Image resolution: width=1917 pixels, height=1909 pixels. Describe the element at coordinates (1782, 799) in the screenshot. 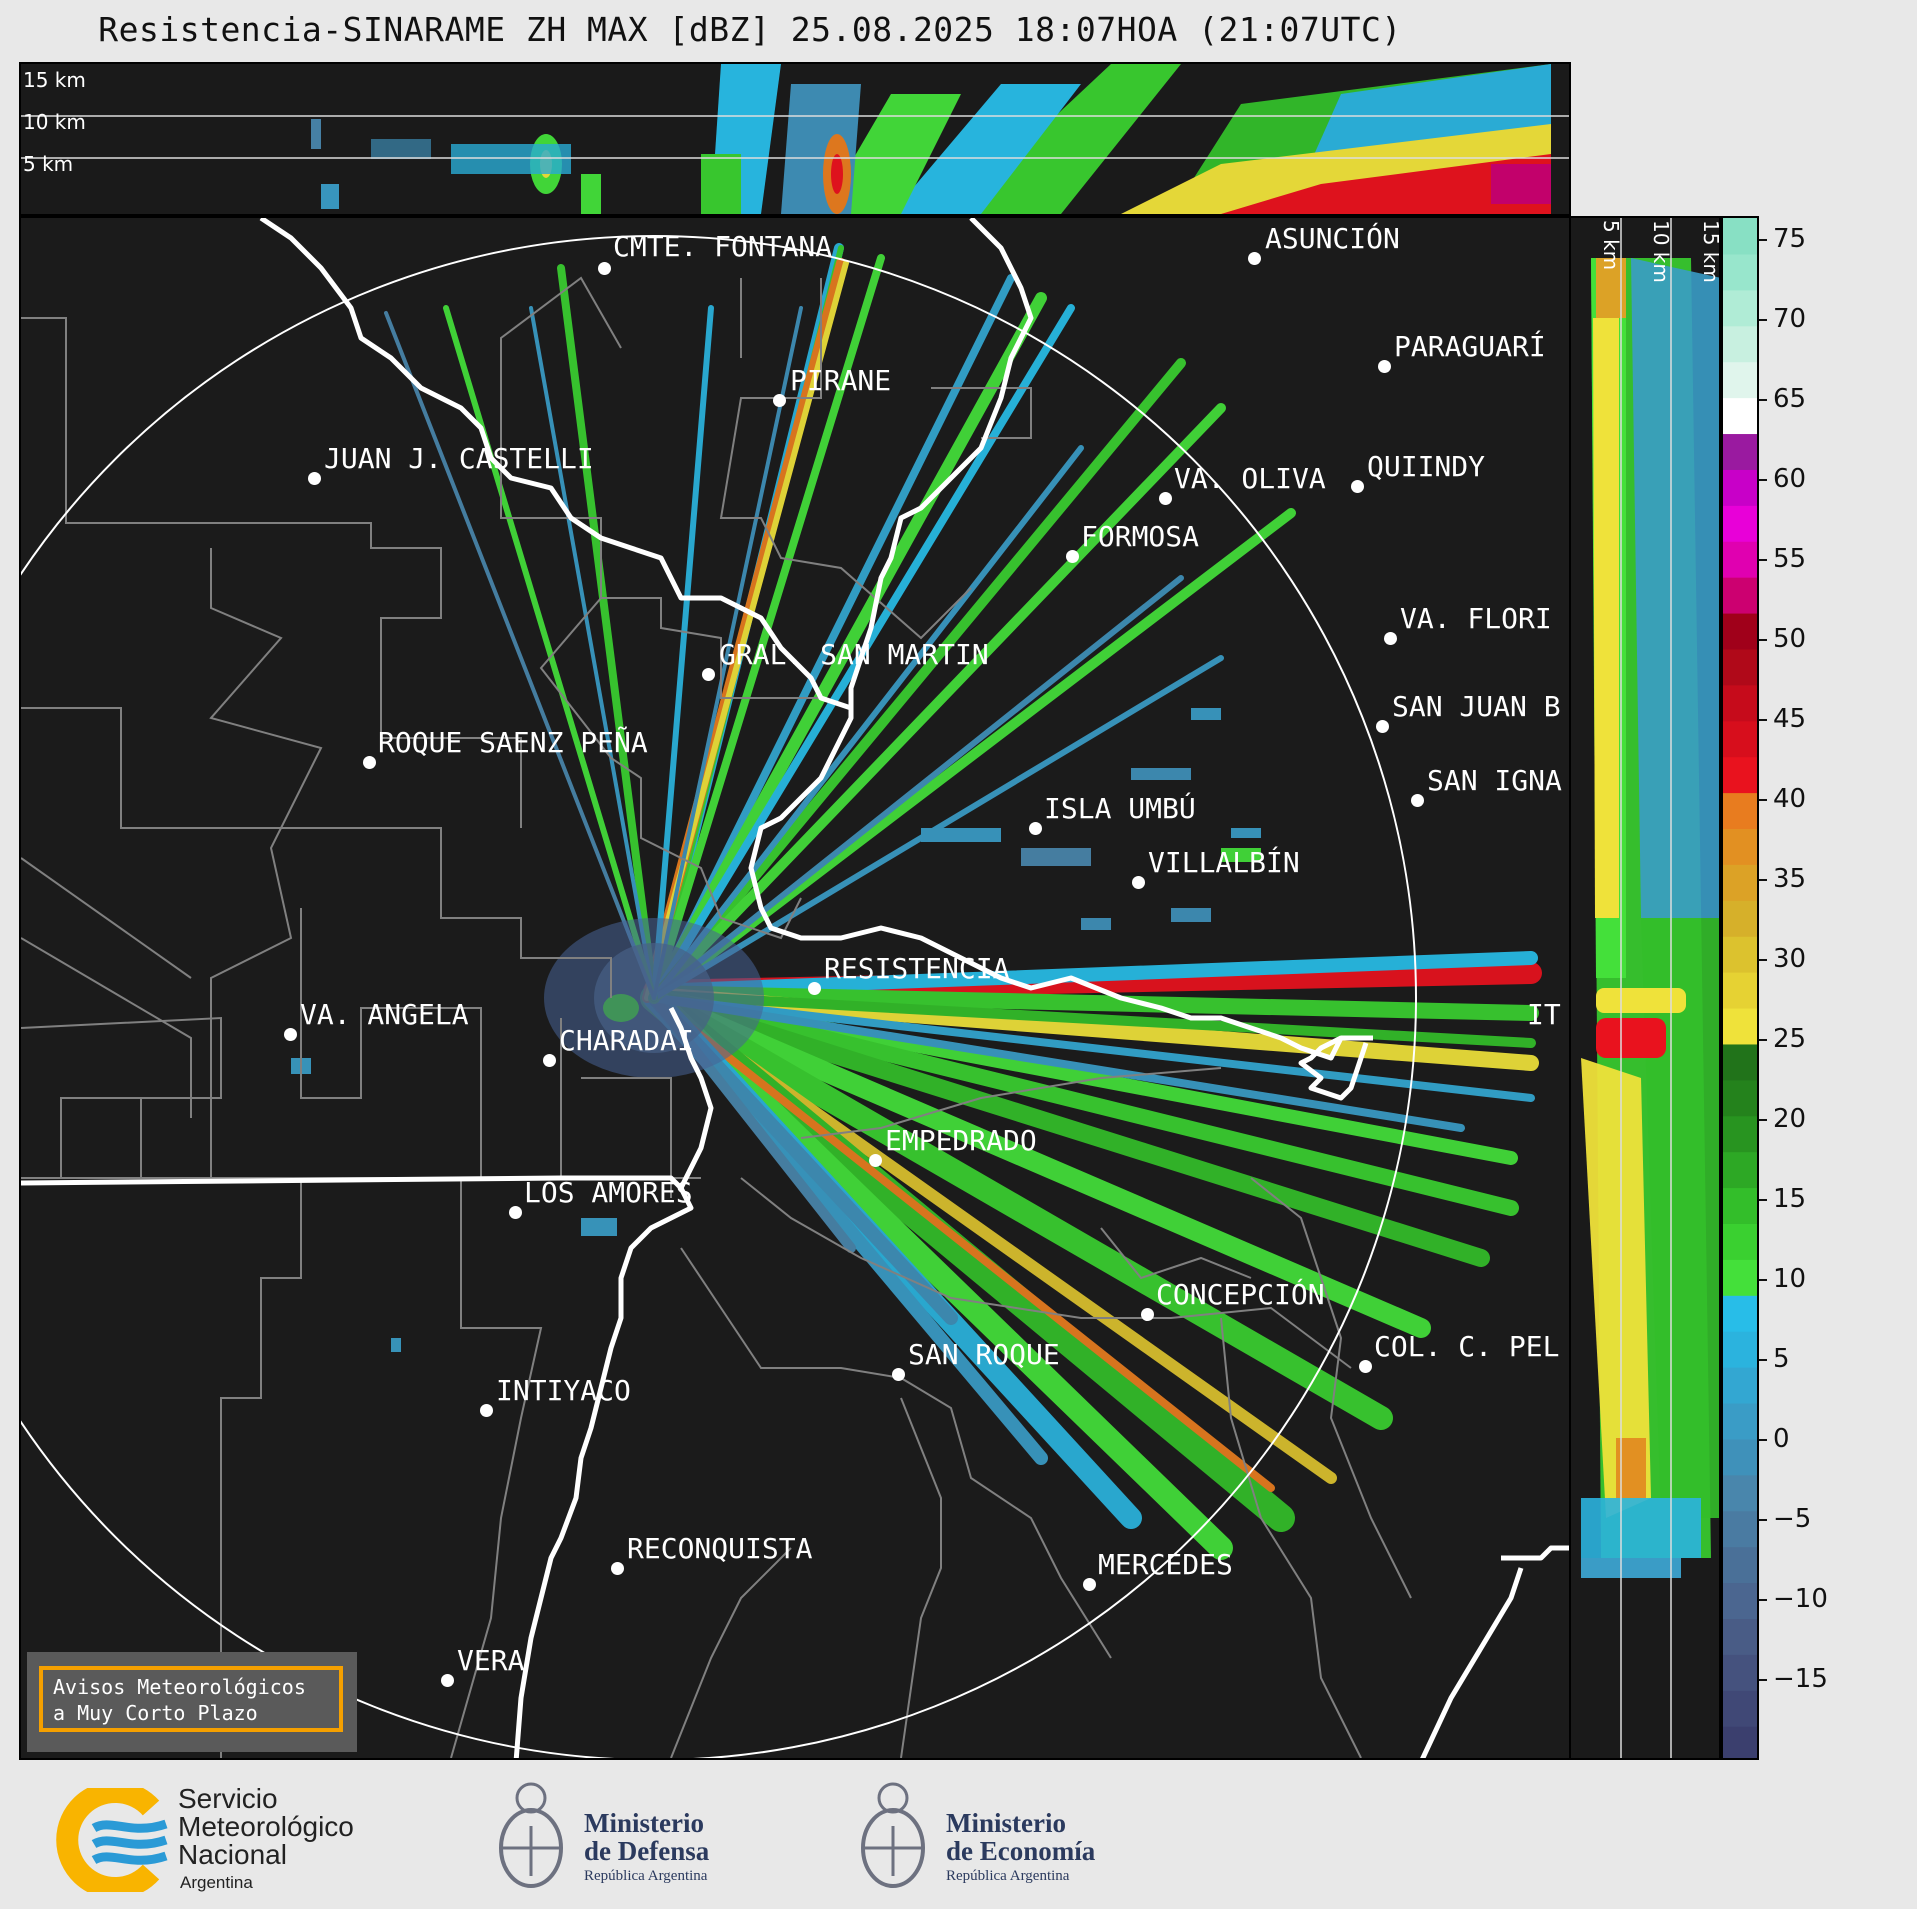

I see `colorbar-tick-40: 40` at that location.